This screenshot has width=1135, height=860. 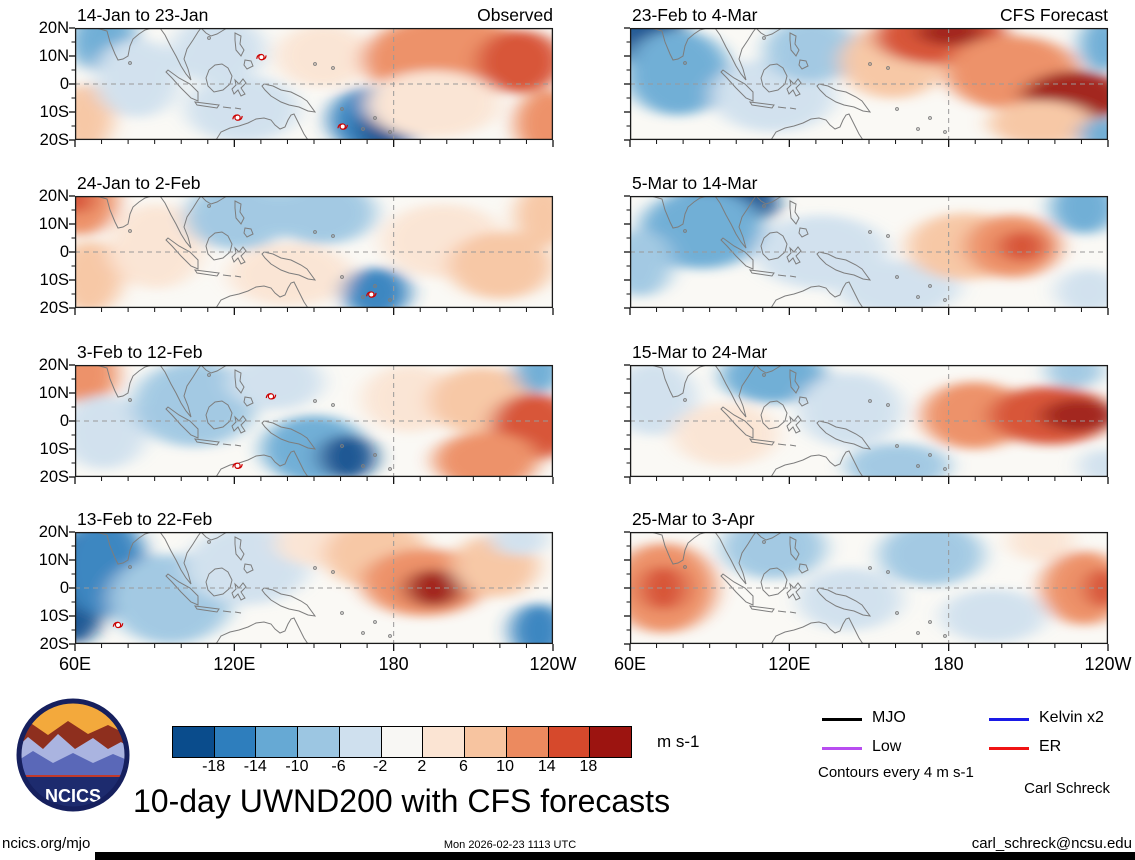 What do you see at coordinates (402, 801) in the screenshot?
I see `figure-title: 10-day UWND200 with CFS forecasts` at bounding box center [402, 801].